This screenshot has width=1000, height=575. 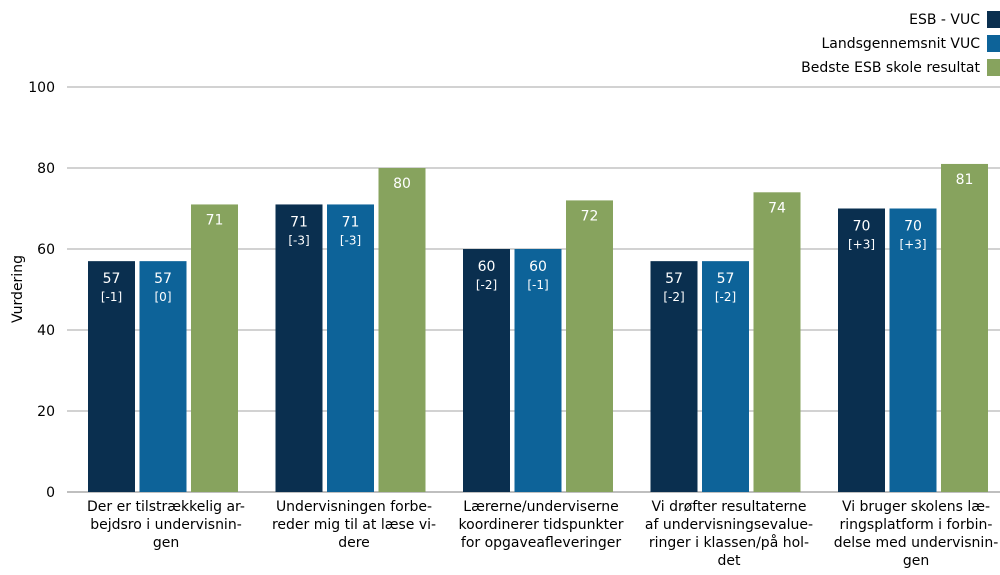 What do you see at coordinates (540, 507) in the screenshot?
I see `category-label-line: Lærerne/underviserne` at bounding box center [540, 507].